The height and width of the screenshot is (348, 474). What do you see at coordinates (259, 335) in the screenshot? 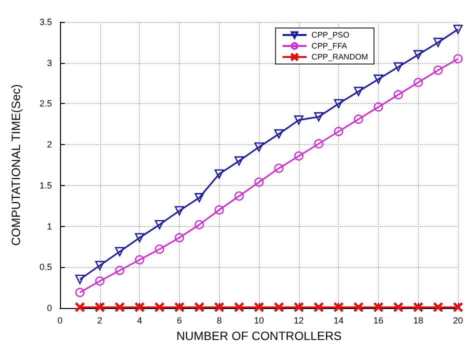
I see `x-axis-title: NUMBER OF CONTROLLERS` at bounding box center [259, 335].